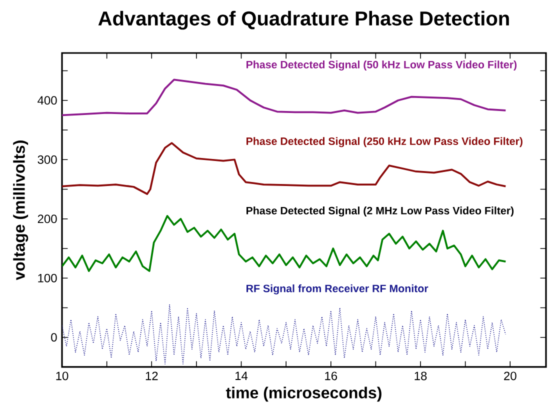 This screenshot has width=553, height=410. What do you see at coordinates (47, 100) in the screenshot?
I see `y-tick-label: 400` at bounding box center [47, 100].